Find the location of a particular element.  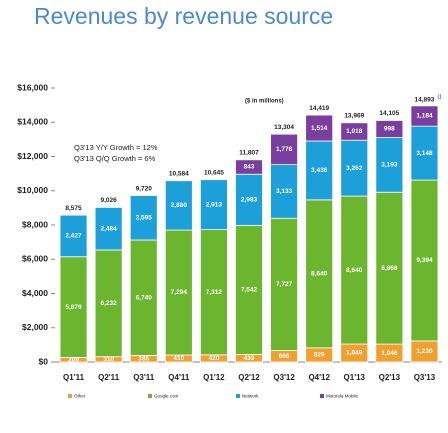

y-tick-label: $6,000 is located at coordinates (35, 259).